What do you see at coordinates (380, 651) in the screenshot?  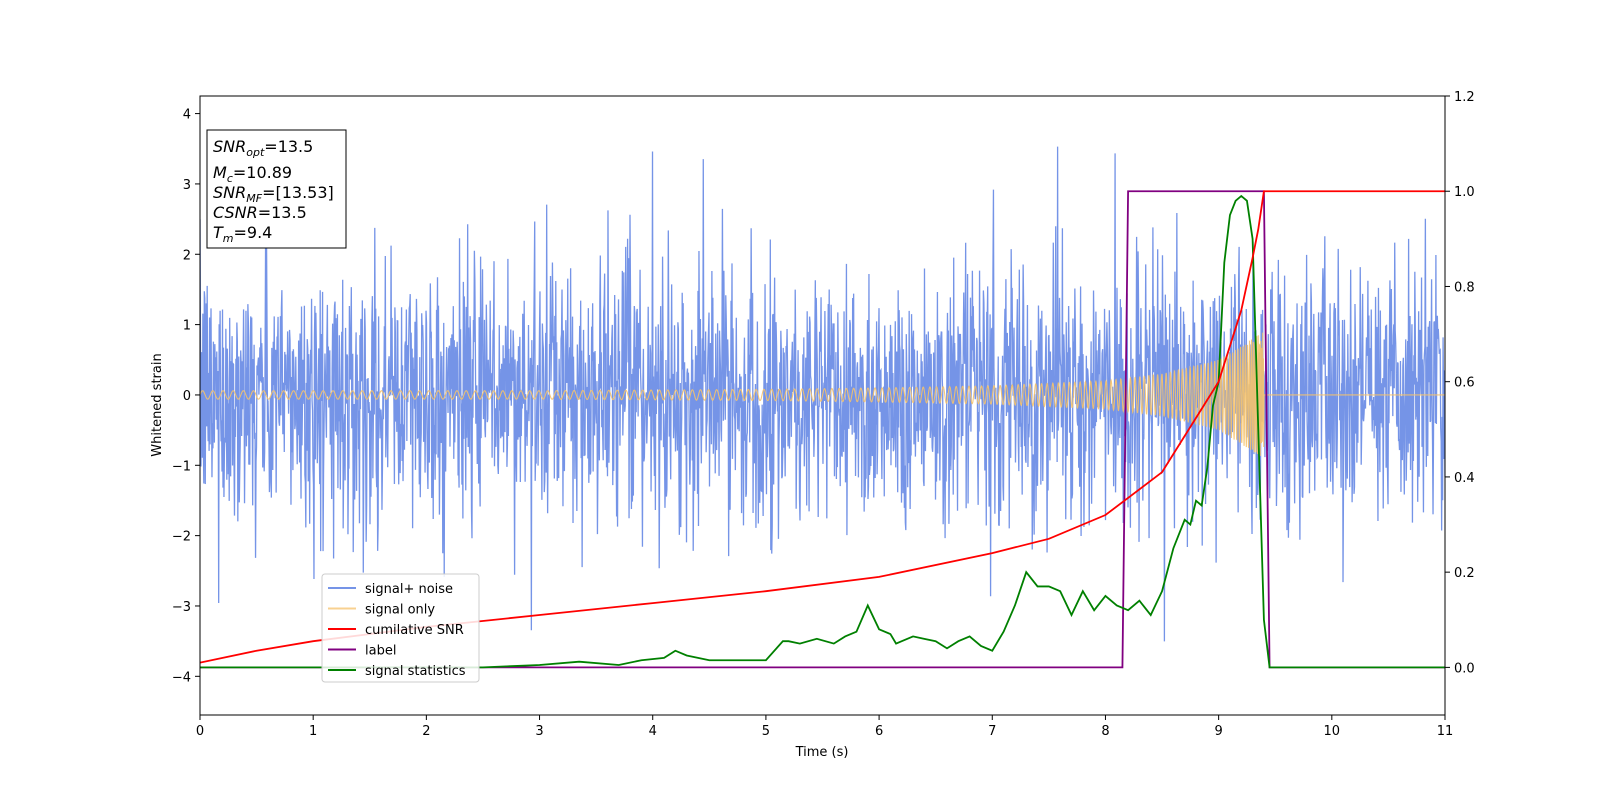 I see `svg-text: label` at bounding box center [380, 651].